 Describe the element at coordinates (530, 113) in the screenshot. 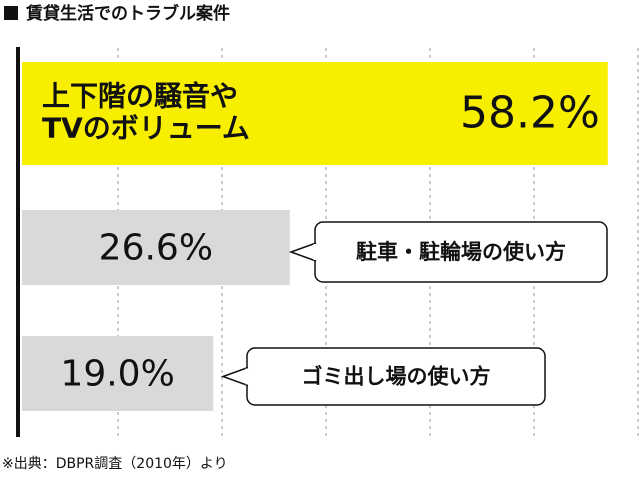

I see `value-label: 58.2%` at that location.